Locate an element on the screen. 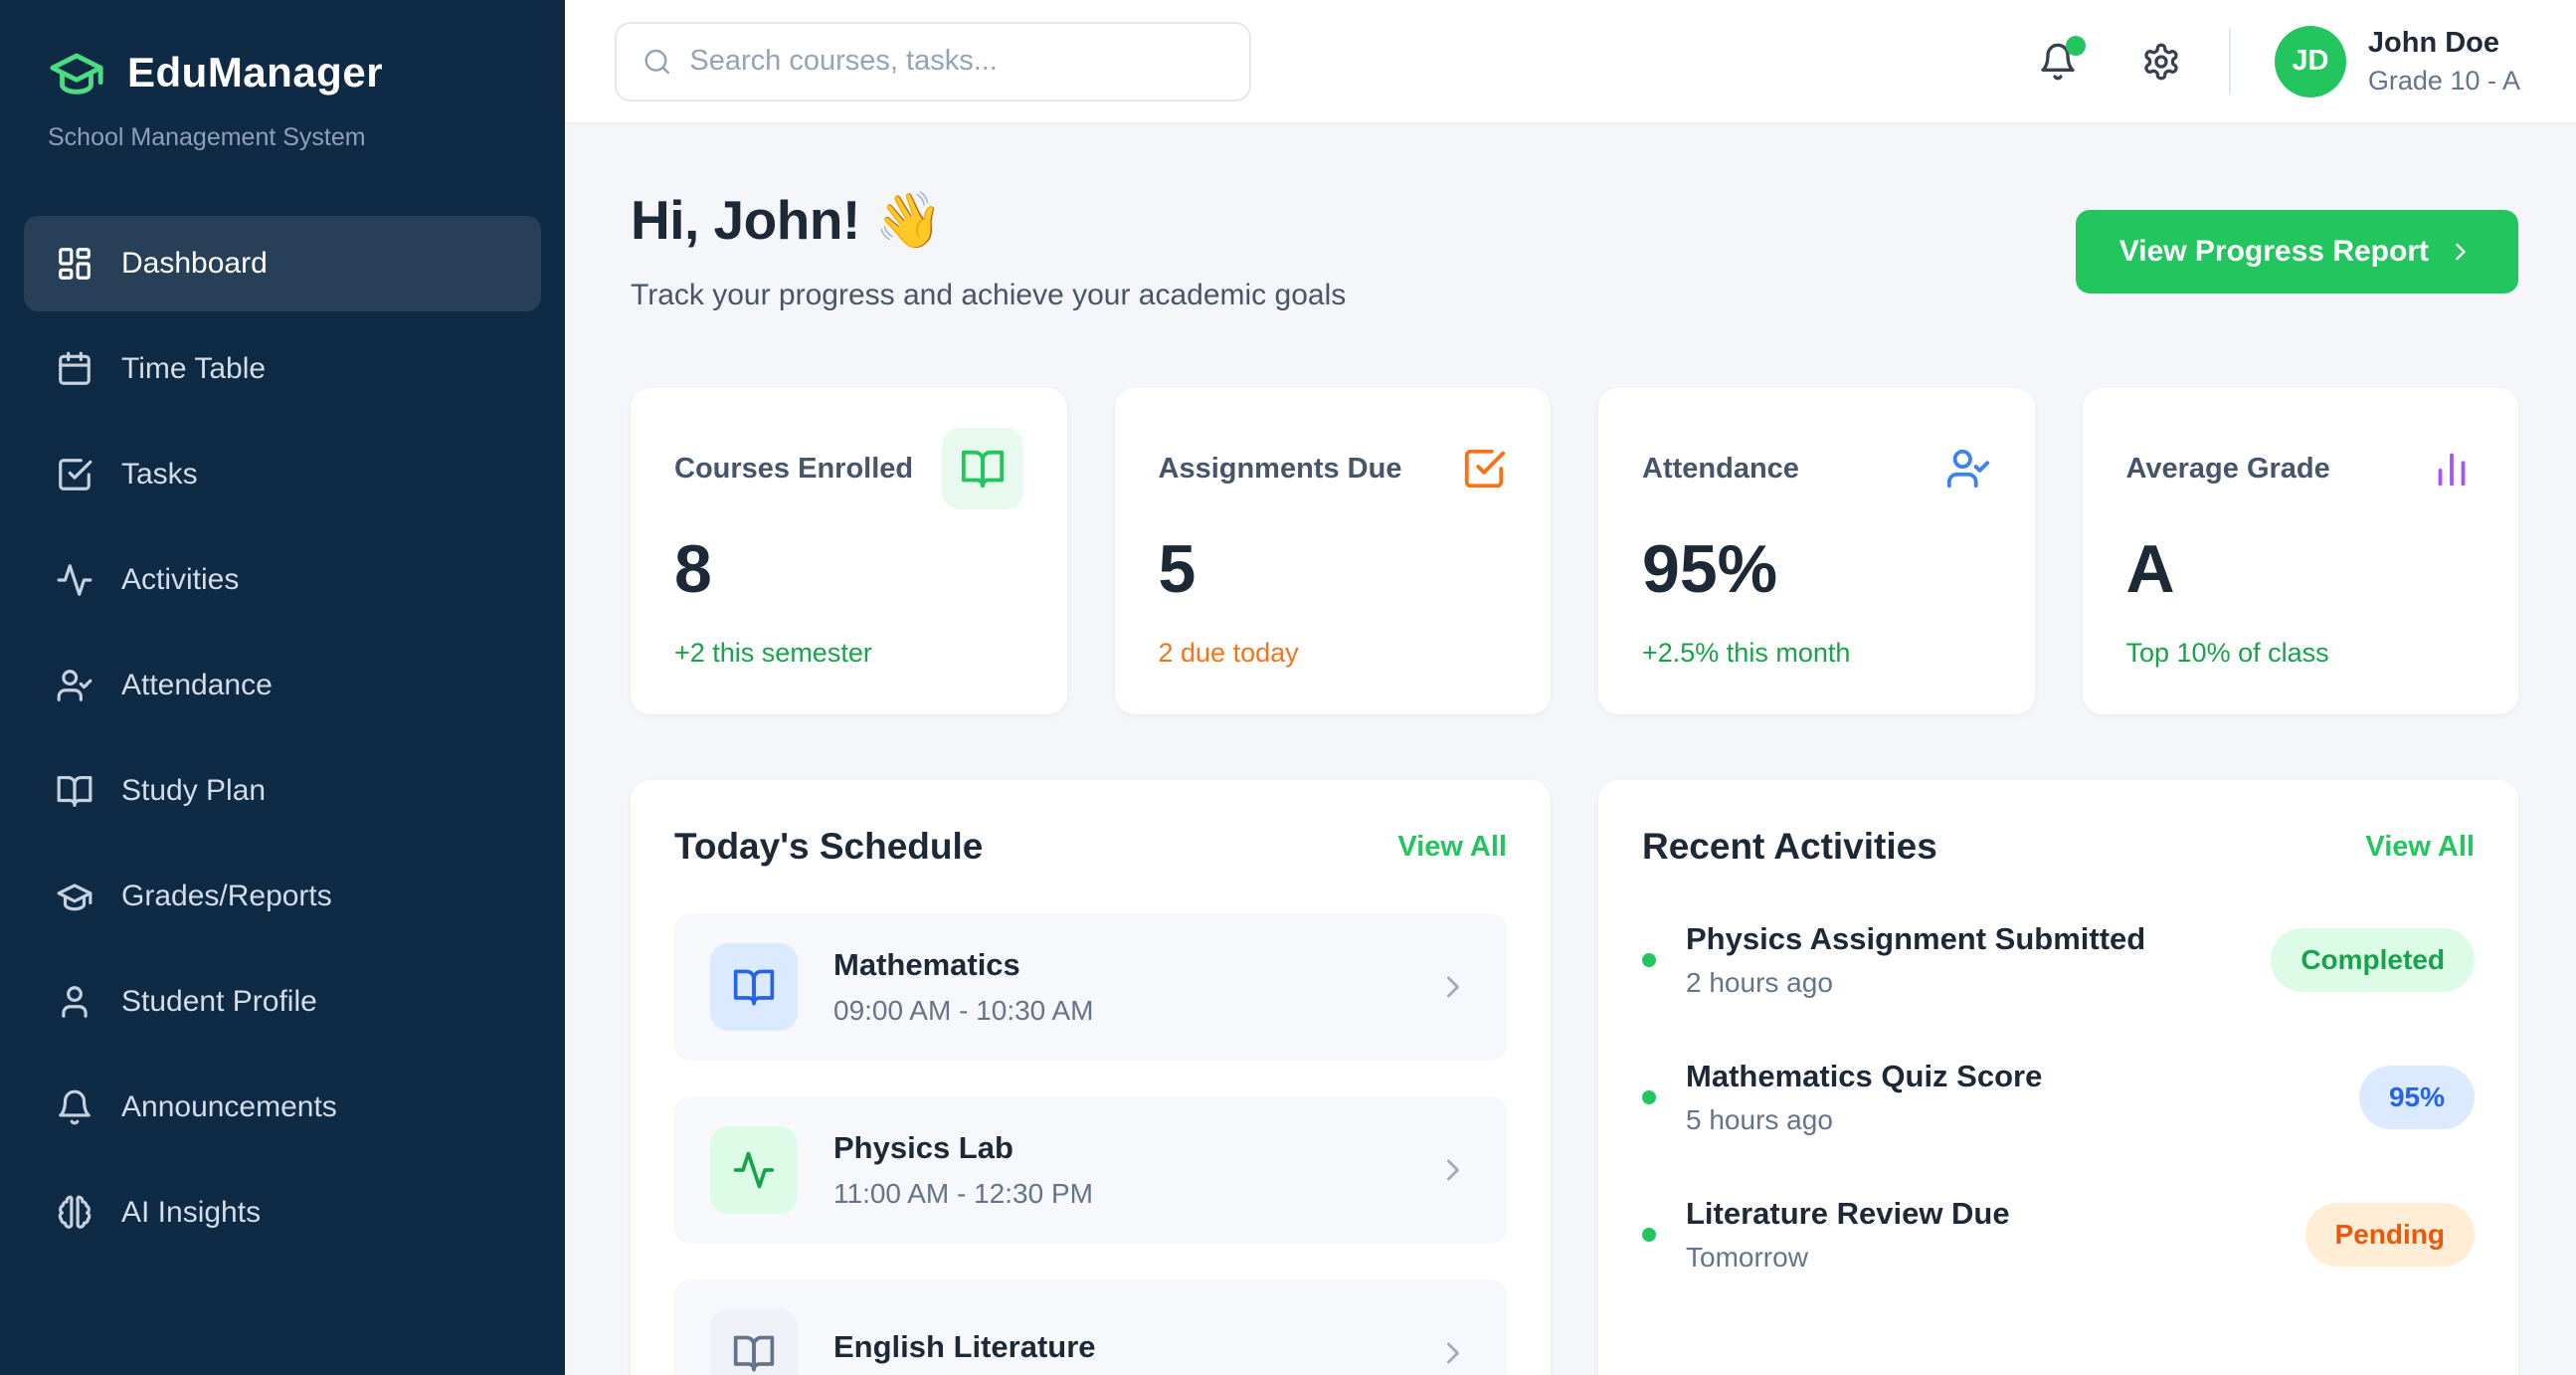 Image resolution: width=2576 pixels, height=1375 pixels. schedule-time: 11:00 AM - 12:30 PM is located at coordinates (963, 1193).